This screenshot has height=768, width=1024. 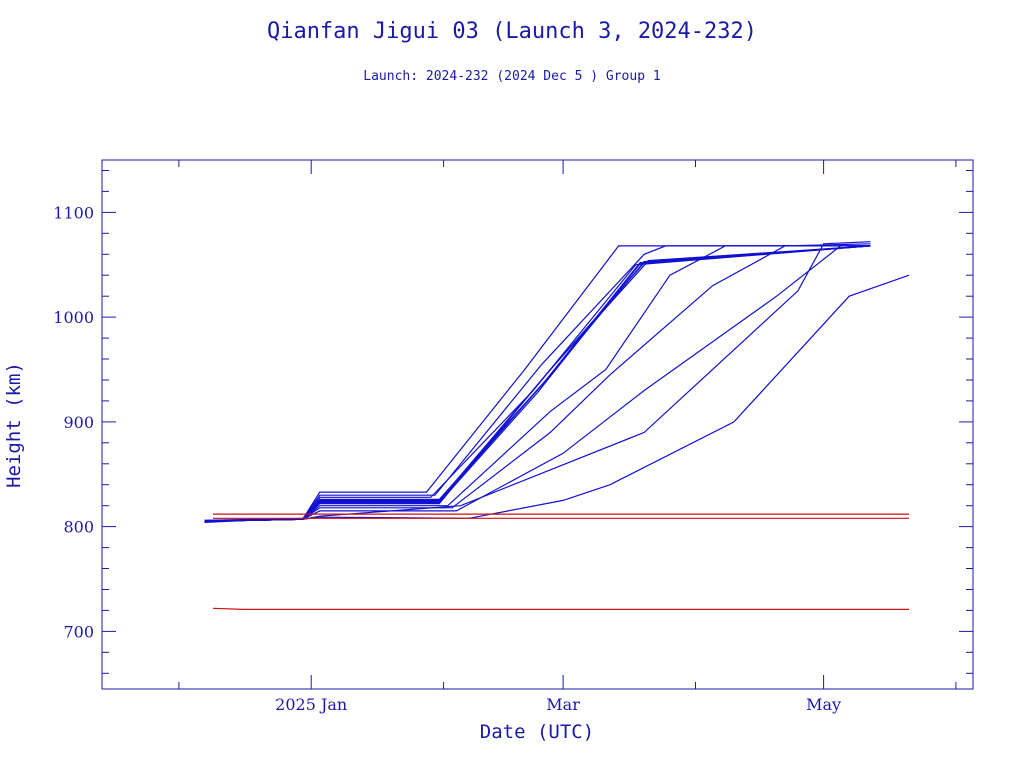 I want to click on x-tick-label: May, so click(x=823, y=704).